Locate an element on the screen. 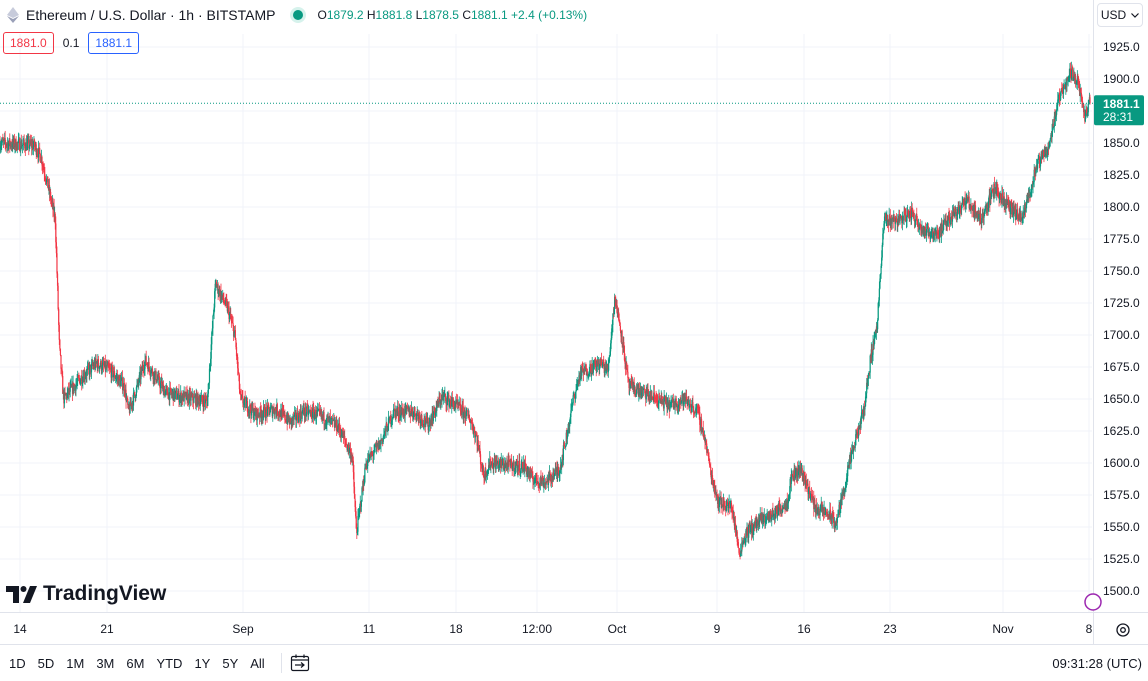 The width and height of the screenshot is (1148, 681). x-tick-label: 23 is located at coordinates (890, 629).